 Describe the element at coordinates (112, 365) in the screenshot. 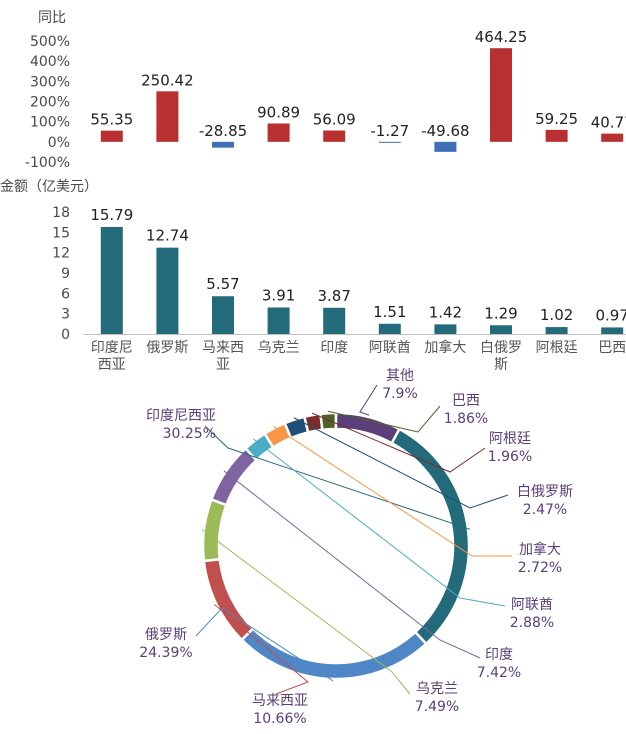

I see `amount-category-label: 西亚` at that location.